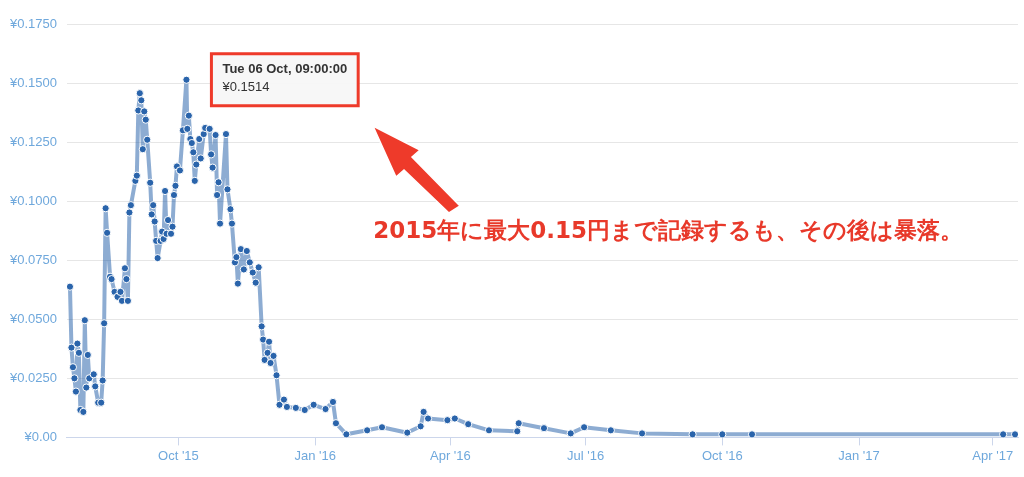 This screenshot has width=1024, height=477. What do you see at coordinates (32, 259) in the screenshot?
I see `y-tick-label: ¥0.0750` at bounding box center [32, 259].